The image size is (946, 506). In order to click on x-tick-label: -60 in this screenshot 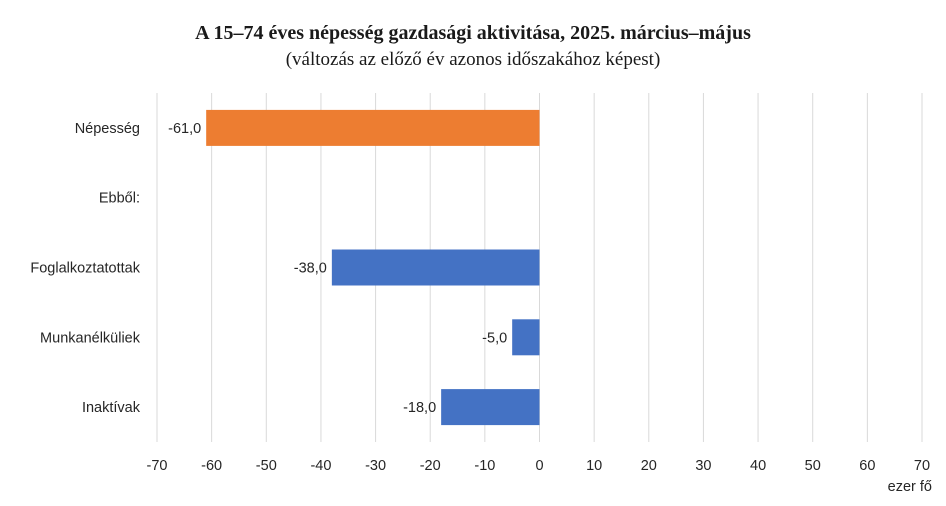, I will do `click(211, 466)`.